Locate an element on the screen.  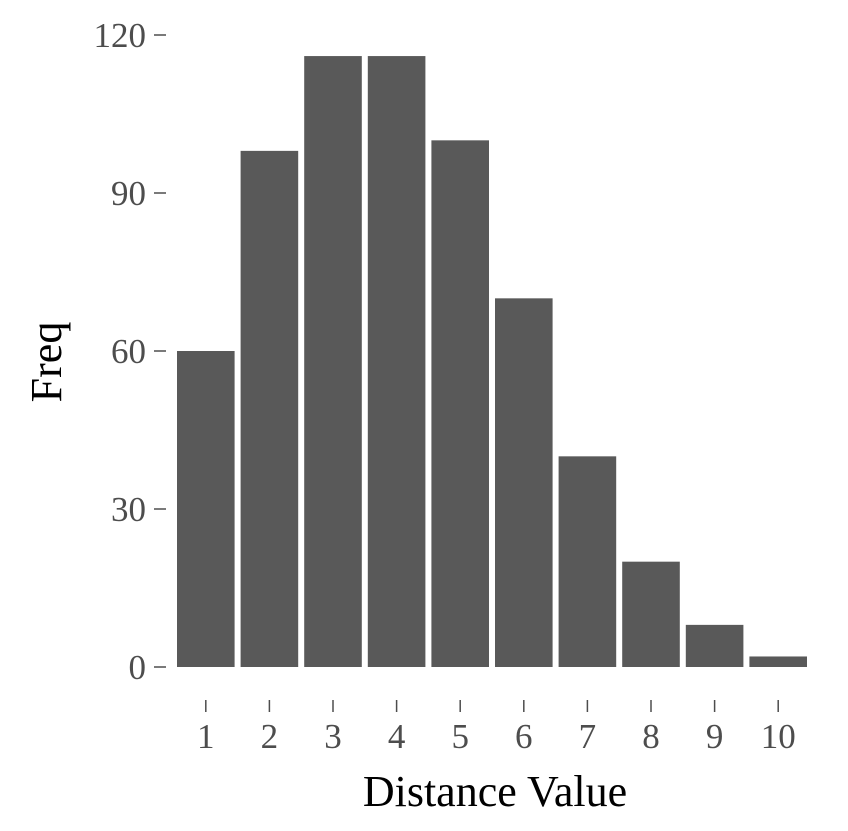
x-tick-label: 10 is located at coordinates (778, 736).